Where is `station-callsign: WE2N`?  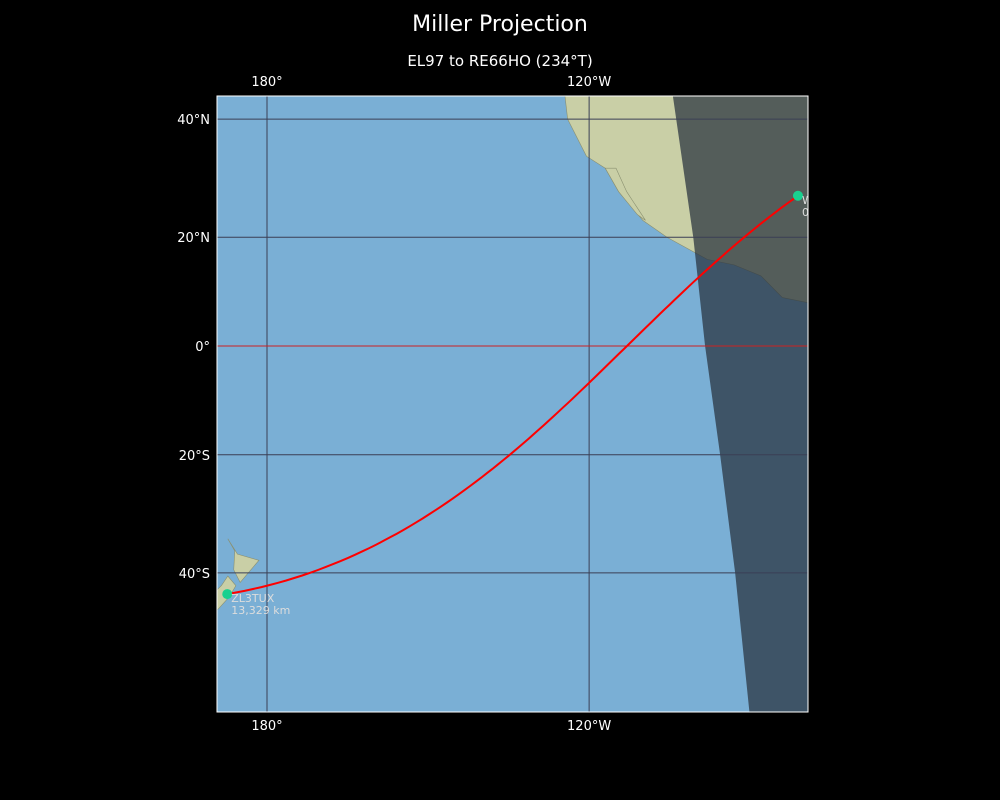 station-callsign: WE2N is located at coordinates (818, 200).